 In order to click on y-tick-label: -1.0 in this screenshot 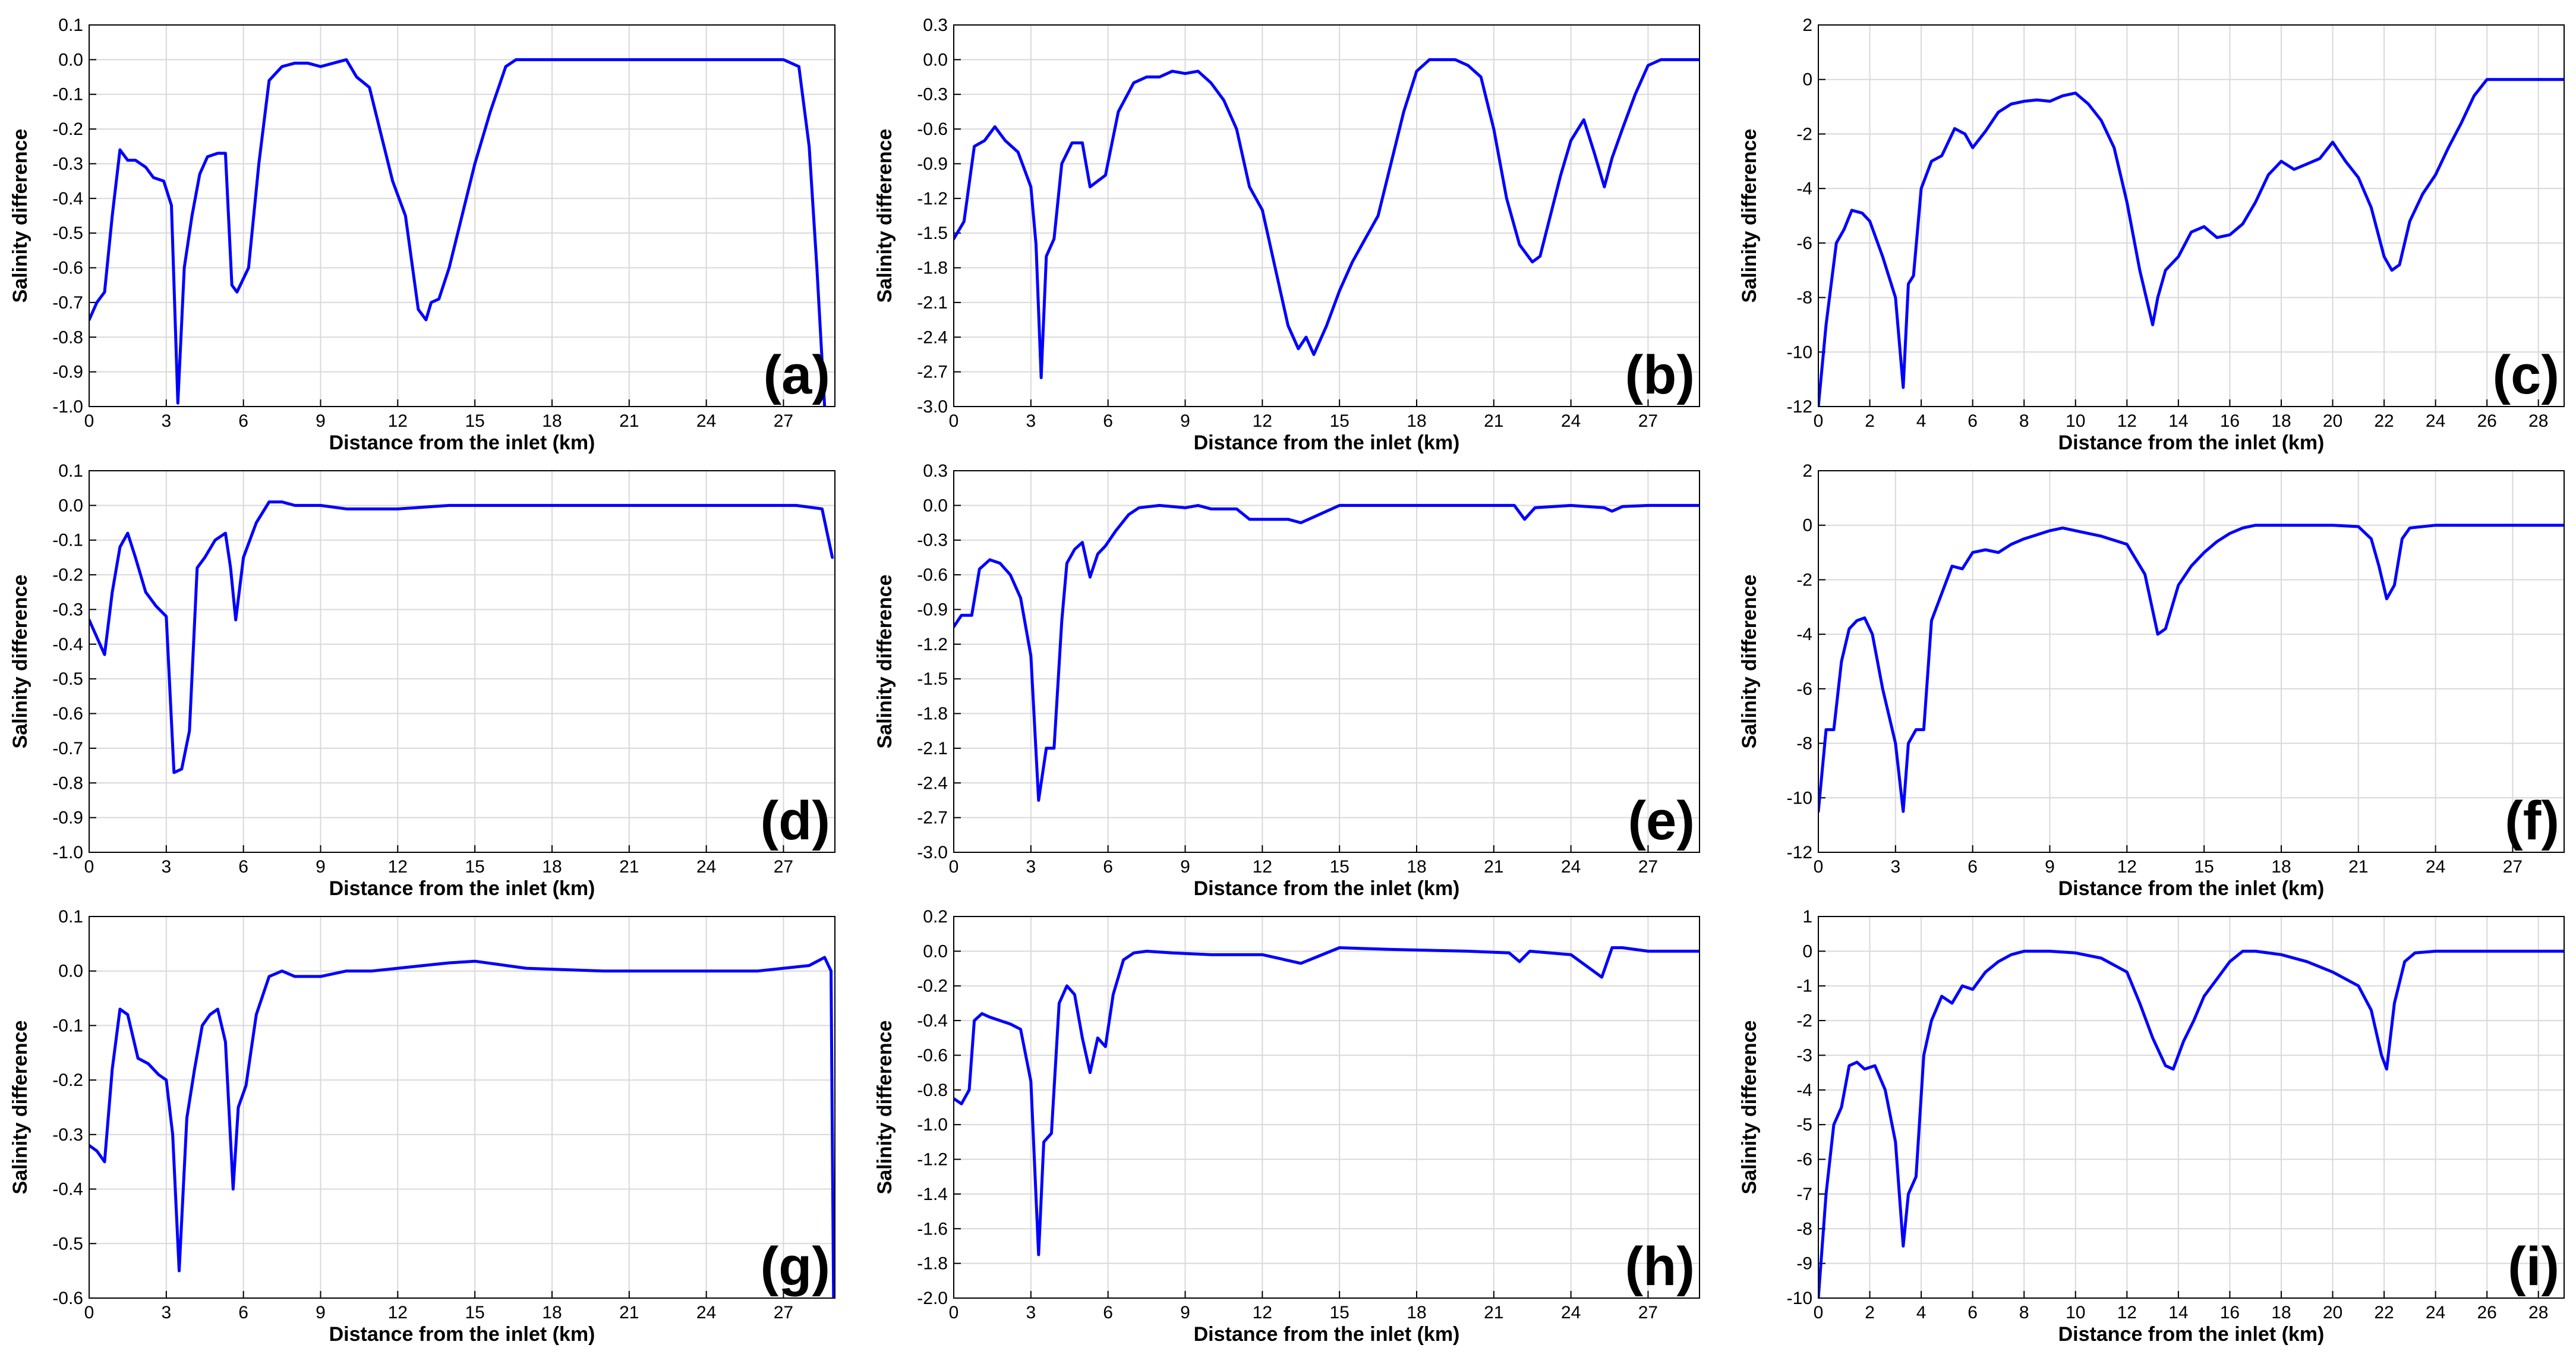, I will do `click(67, 407)`.